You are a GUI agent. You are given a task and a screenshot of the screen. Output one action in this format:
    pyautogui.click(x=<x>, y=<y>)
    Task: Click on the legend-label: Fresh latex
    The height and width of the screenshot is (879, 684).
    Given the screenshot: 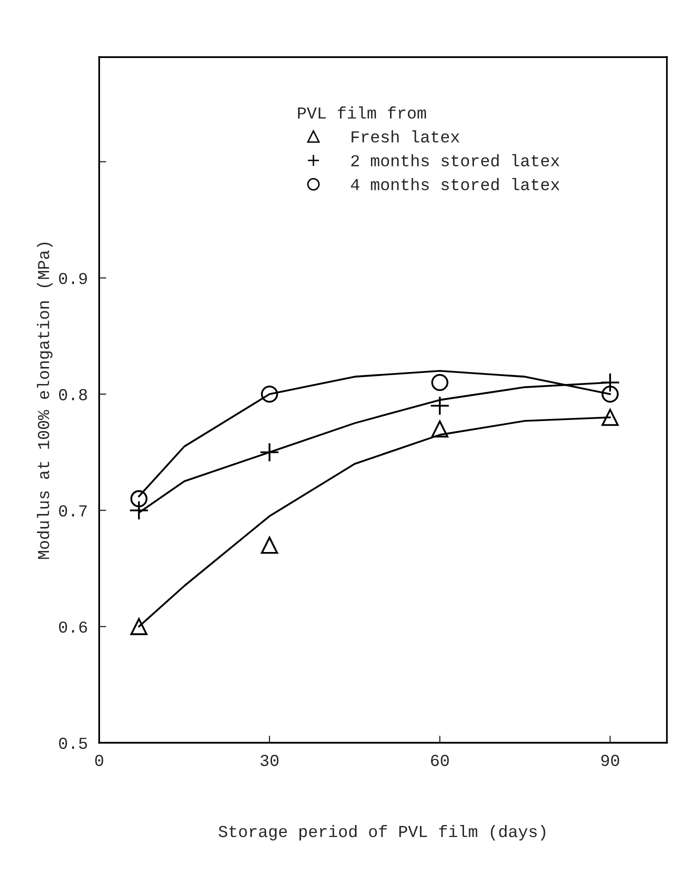 What is the action you would take?
    pyautogui.click(x=406, y=136)
    